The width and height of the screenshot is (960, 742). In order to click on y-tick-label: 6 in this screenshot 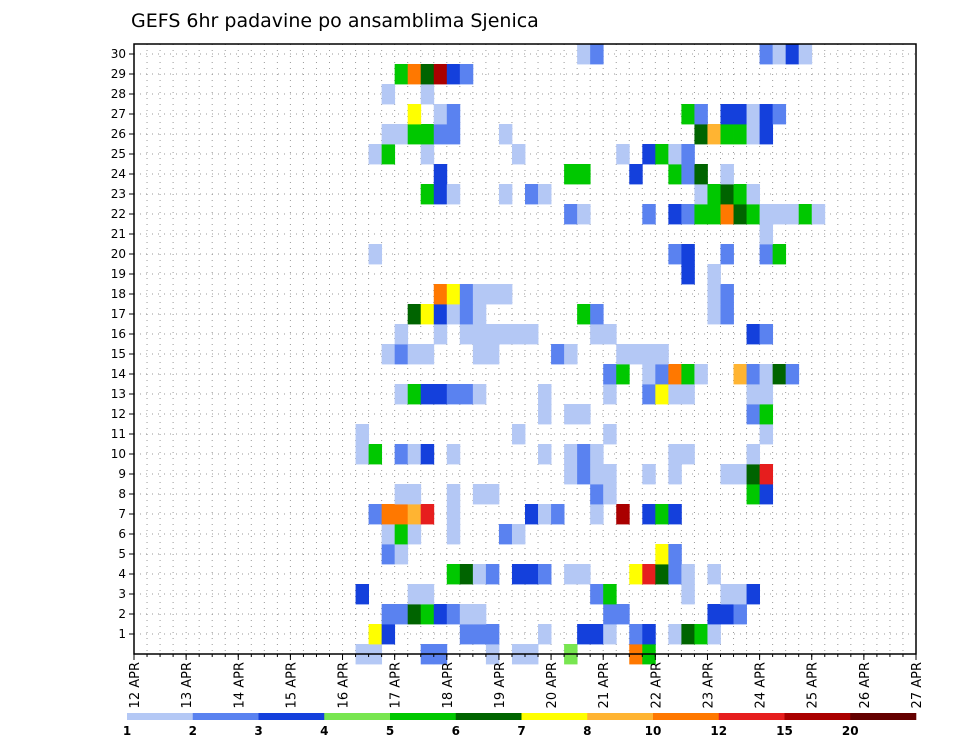, I will do `click(122, 534)`.